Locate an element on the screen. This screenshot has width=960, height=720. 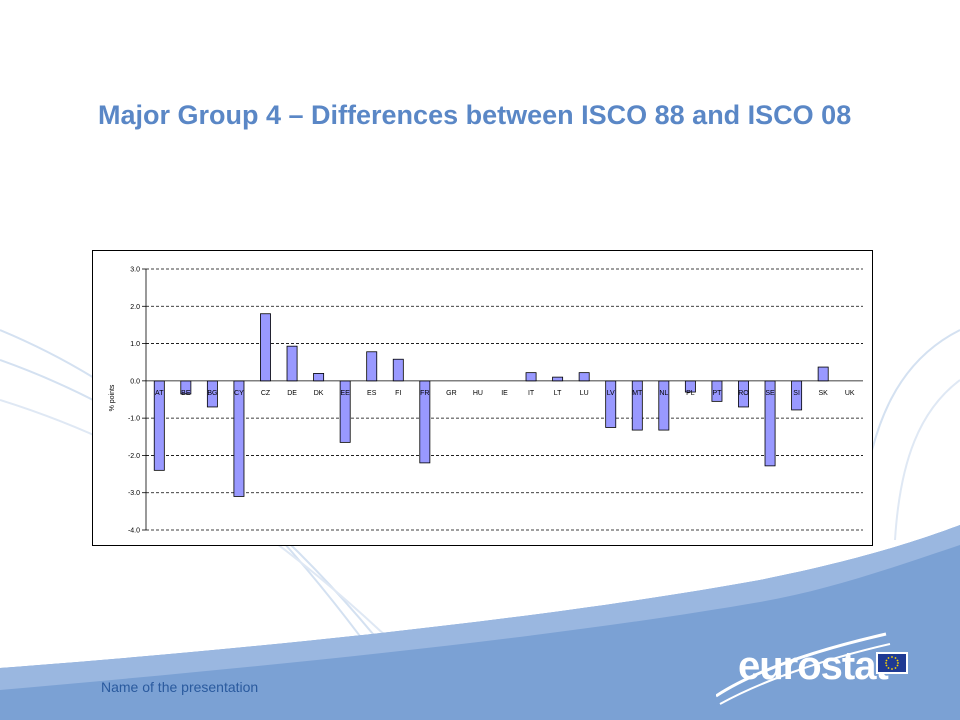
x-tick-label: LV is located at coordinates (611, 393).